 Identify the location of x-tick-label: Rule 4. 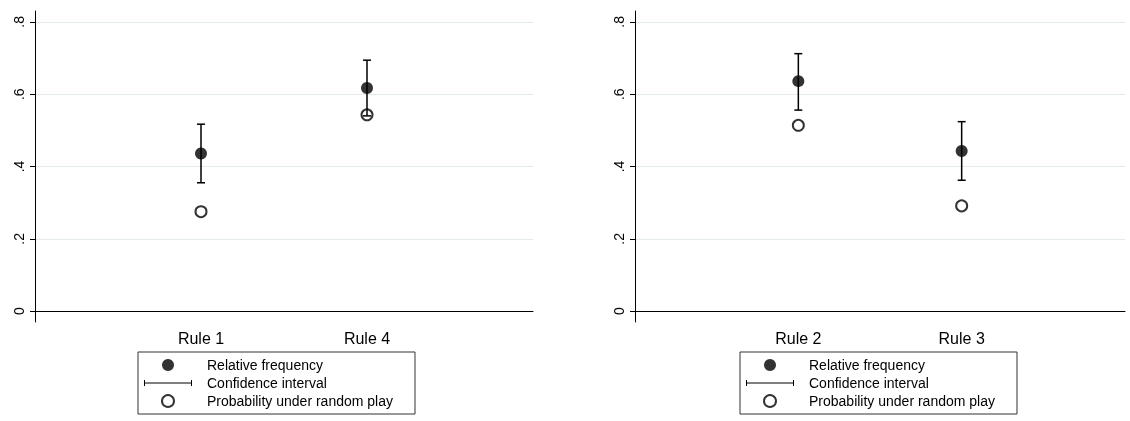
(367, 338).